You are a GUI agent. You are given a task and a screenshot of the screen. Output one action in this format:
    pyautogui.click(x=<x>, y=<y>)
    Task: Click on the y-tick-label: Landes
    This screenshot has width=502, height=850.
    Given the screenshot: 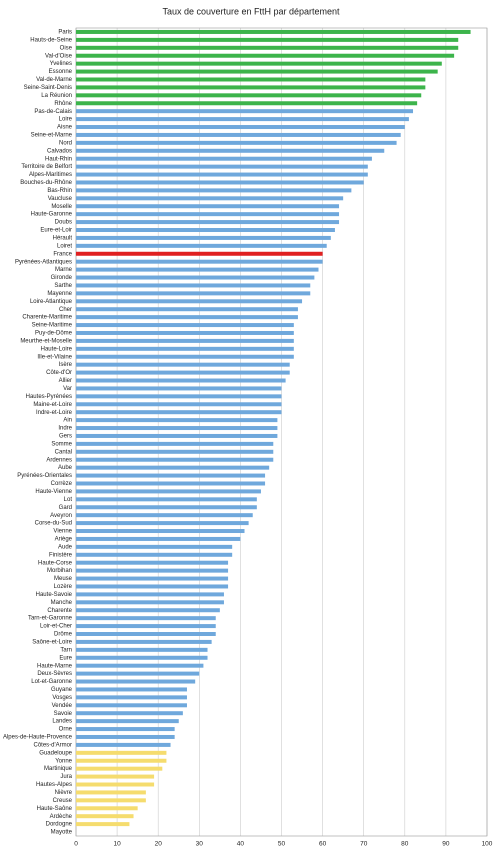 What is the action you would take?
    pyautogui.click(x=62, y=722)
    